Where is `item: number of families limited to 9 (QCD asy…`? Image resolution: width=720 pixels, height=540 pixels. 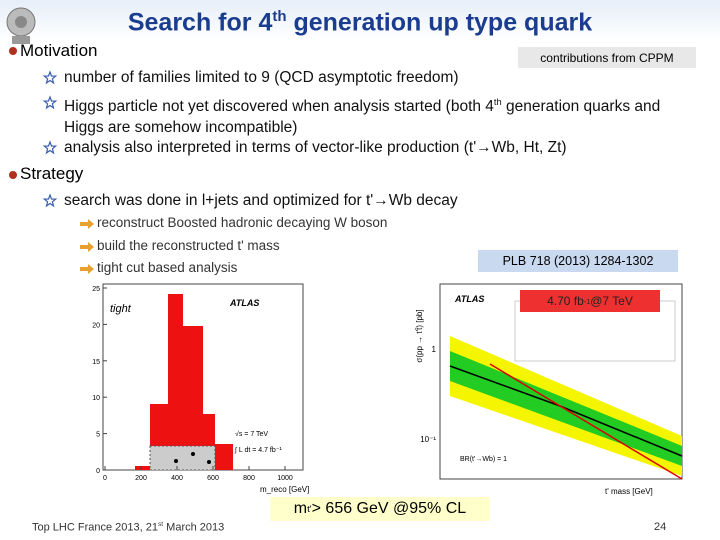 item: number of families limited to 9 (QCD asy… is located at coordinates (261, 77).